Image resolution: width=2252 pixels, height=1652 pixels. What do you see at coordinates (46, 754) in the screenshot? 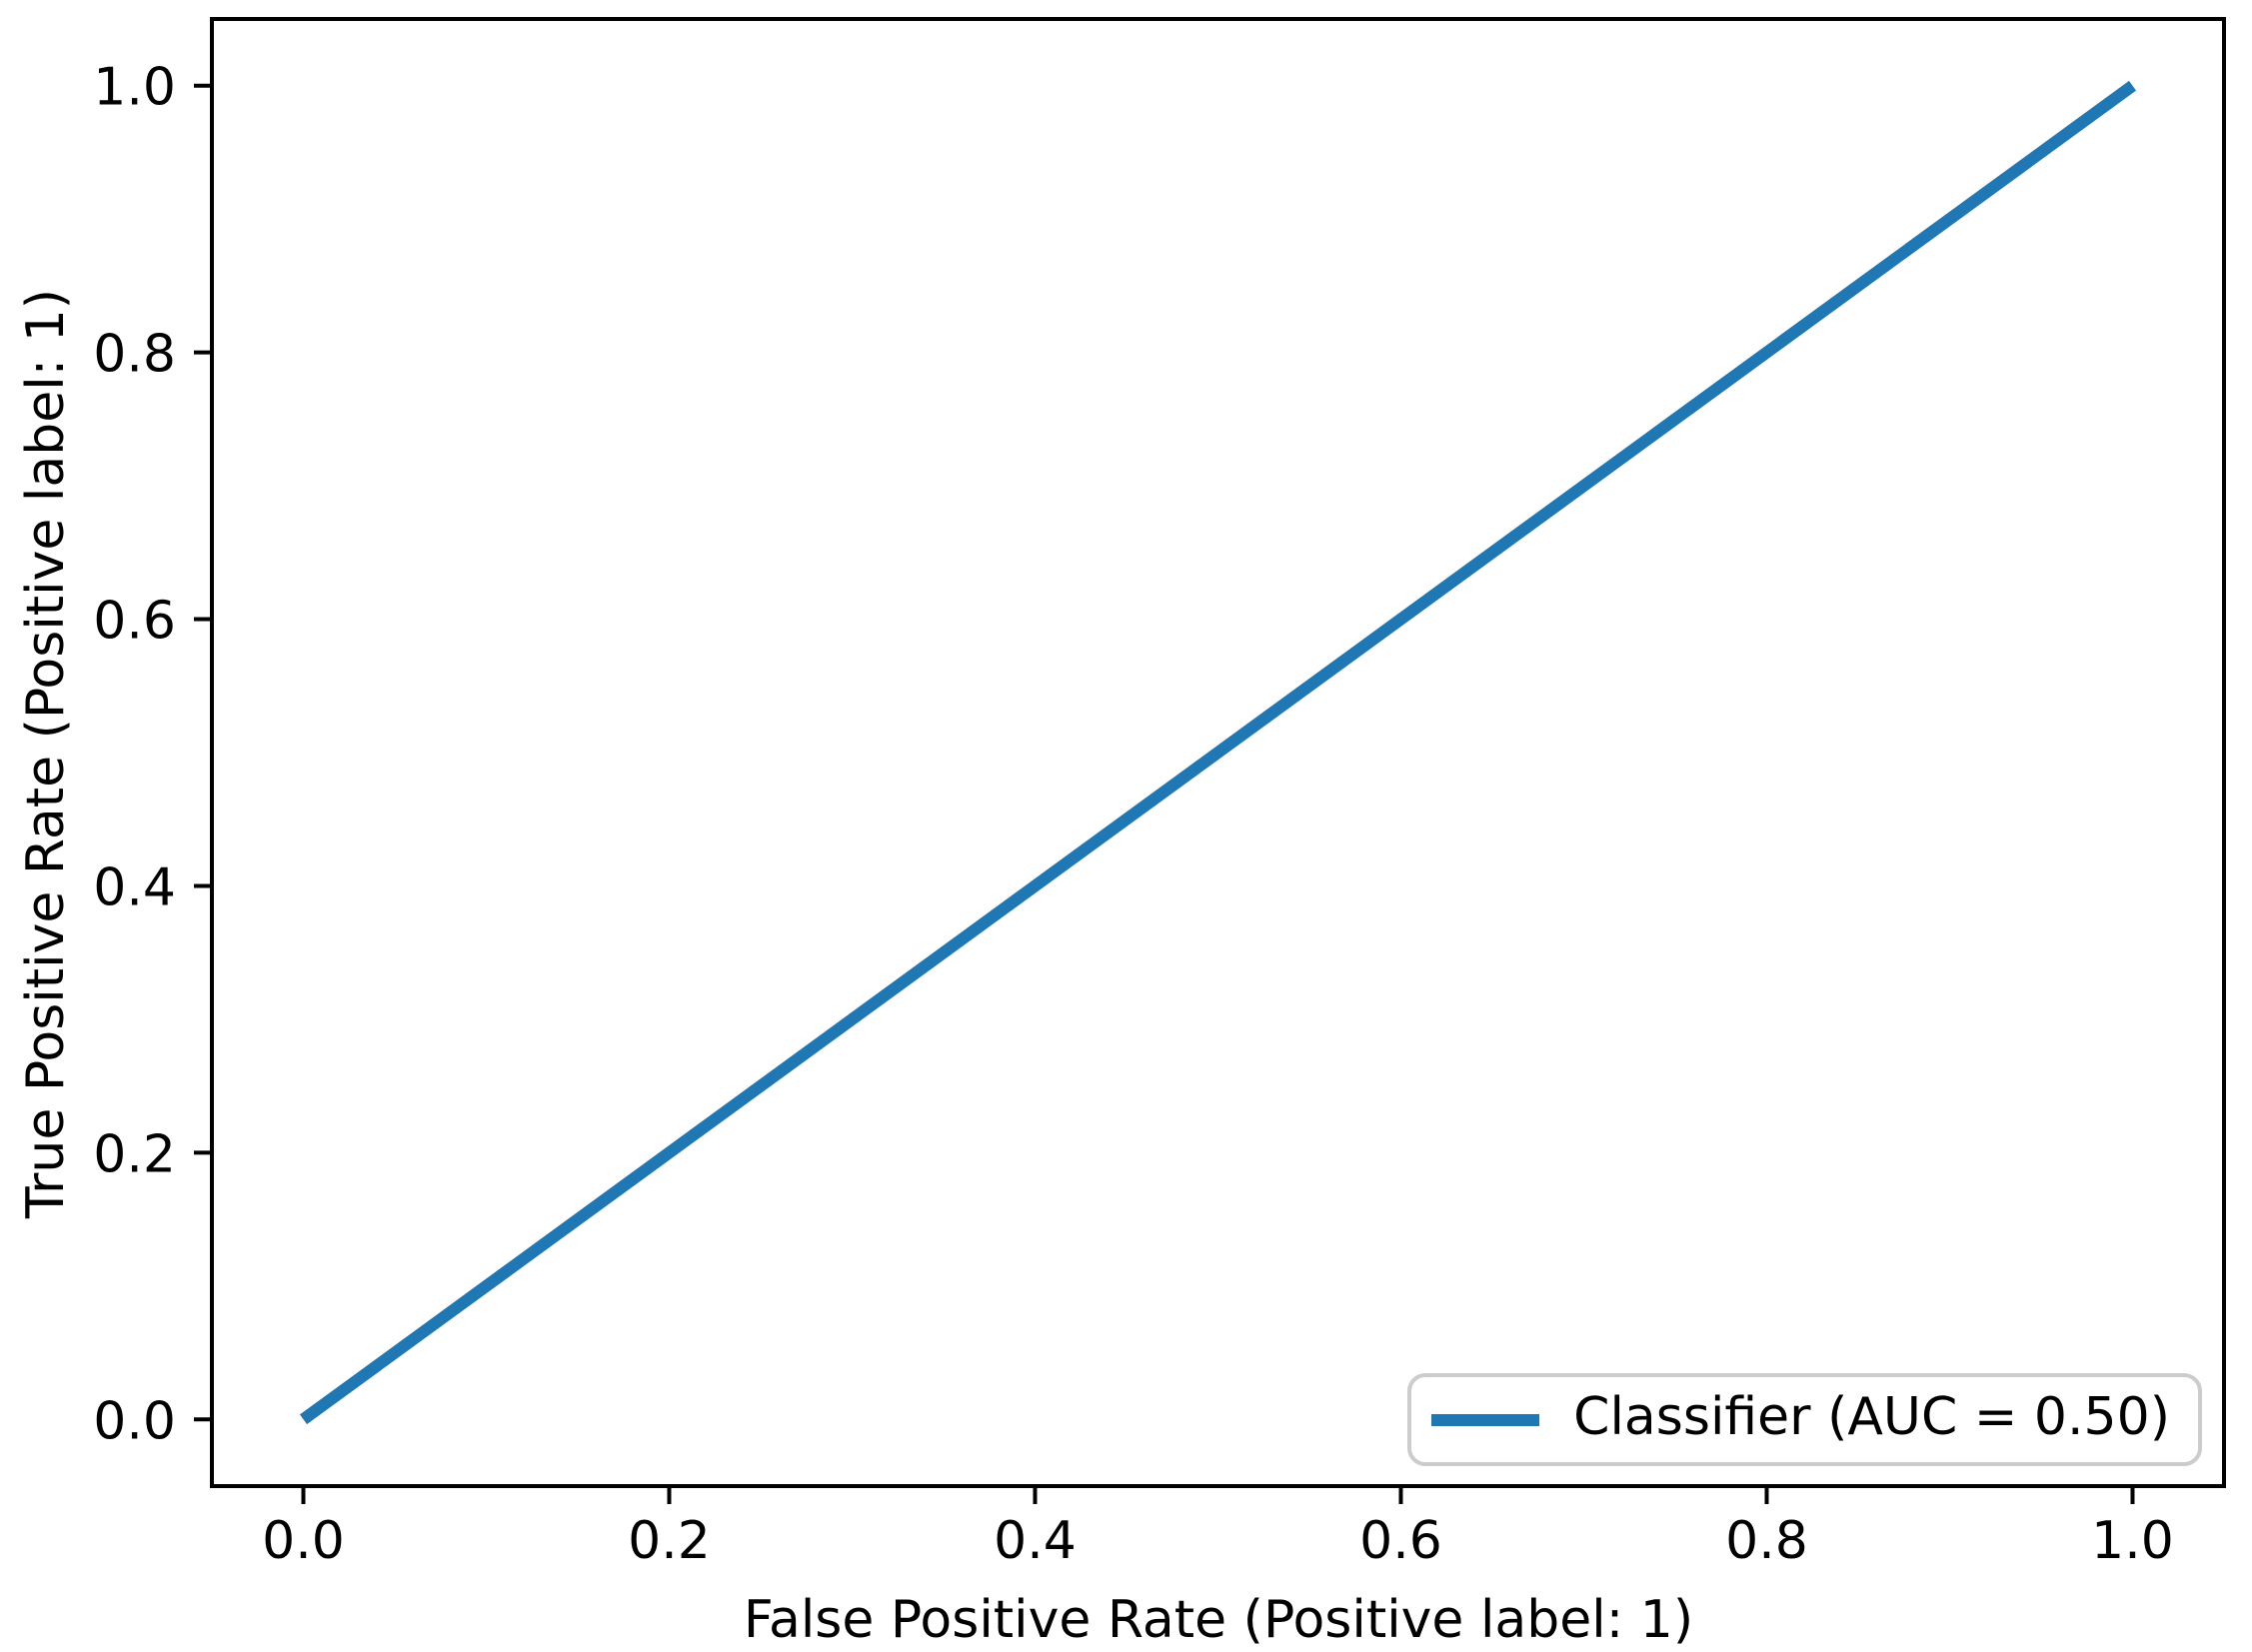
I see `y-axis-label: True Positive Rate (Positive label: 1)` at bounding box center [46, 754].